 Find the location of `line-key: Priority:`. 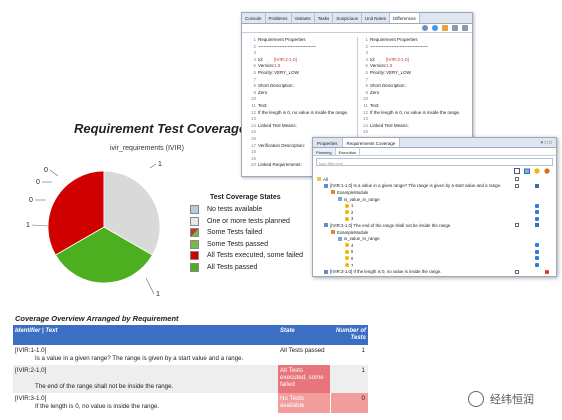

line-key: Priority: is located at coordinates (378, 72).